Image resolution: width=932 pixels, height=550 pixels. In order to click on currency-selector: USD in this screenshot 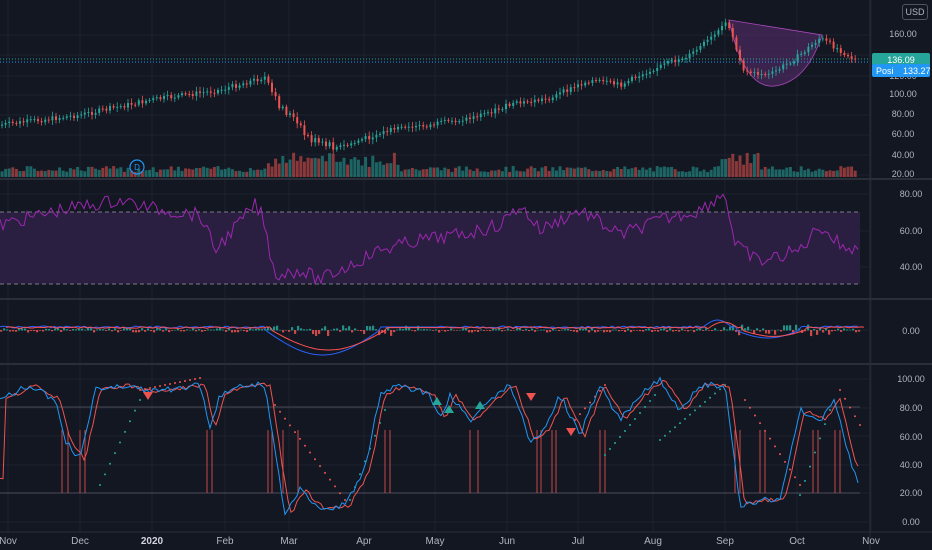, I will do `click(915, 12)`.